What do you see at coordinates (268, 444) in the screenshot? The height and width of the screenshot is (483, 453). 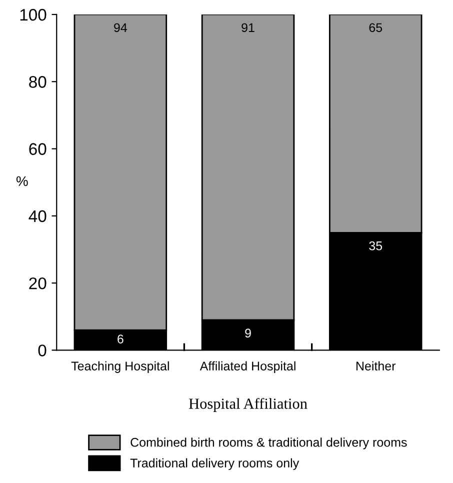 I see `legend-label: Combined birth rooms & traditional delivery rooms` at bounding box center [268, 444].